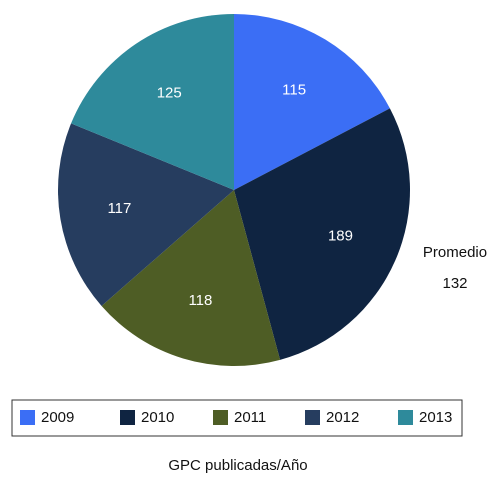 The height and width of the screenshot is (477, 504). What do you see at coordinates (294, 90) in the screenshot?
I see `data-label: 115` at bounding box center [294, 90].